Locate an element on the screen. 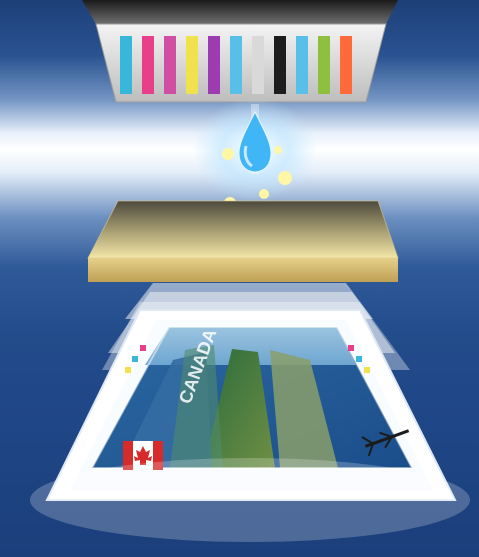  canada-flag is located at coordinates (143, 455).